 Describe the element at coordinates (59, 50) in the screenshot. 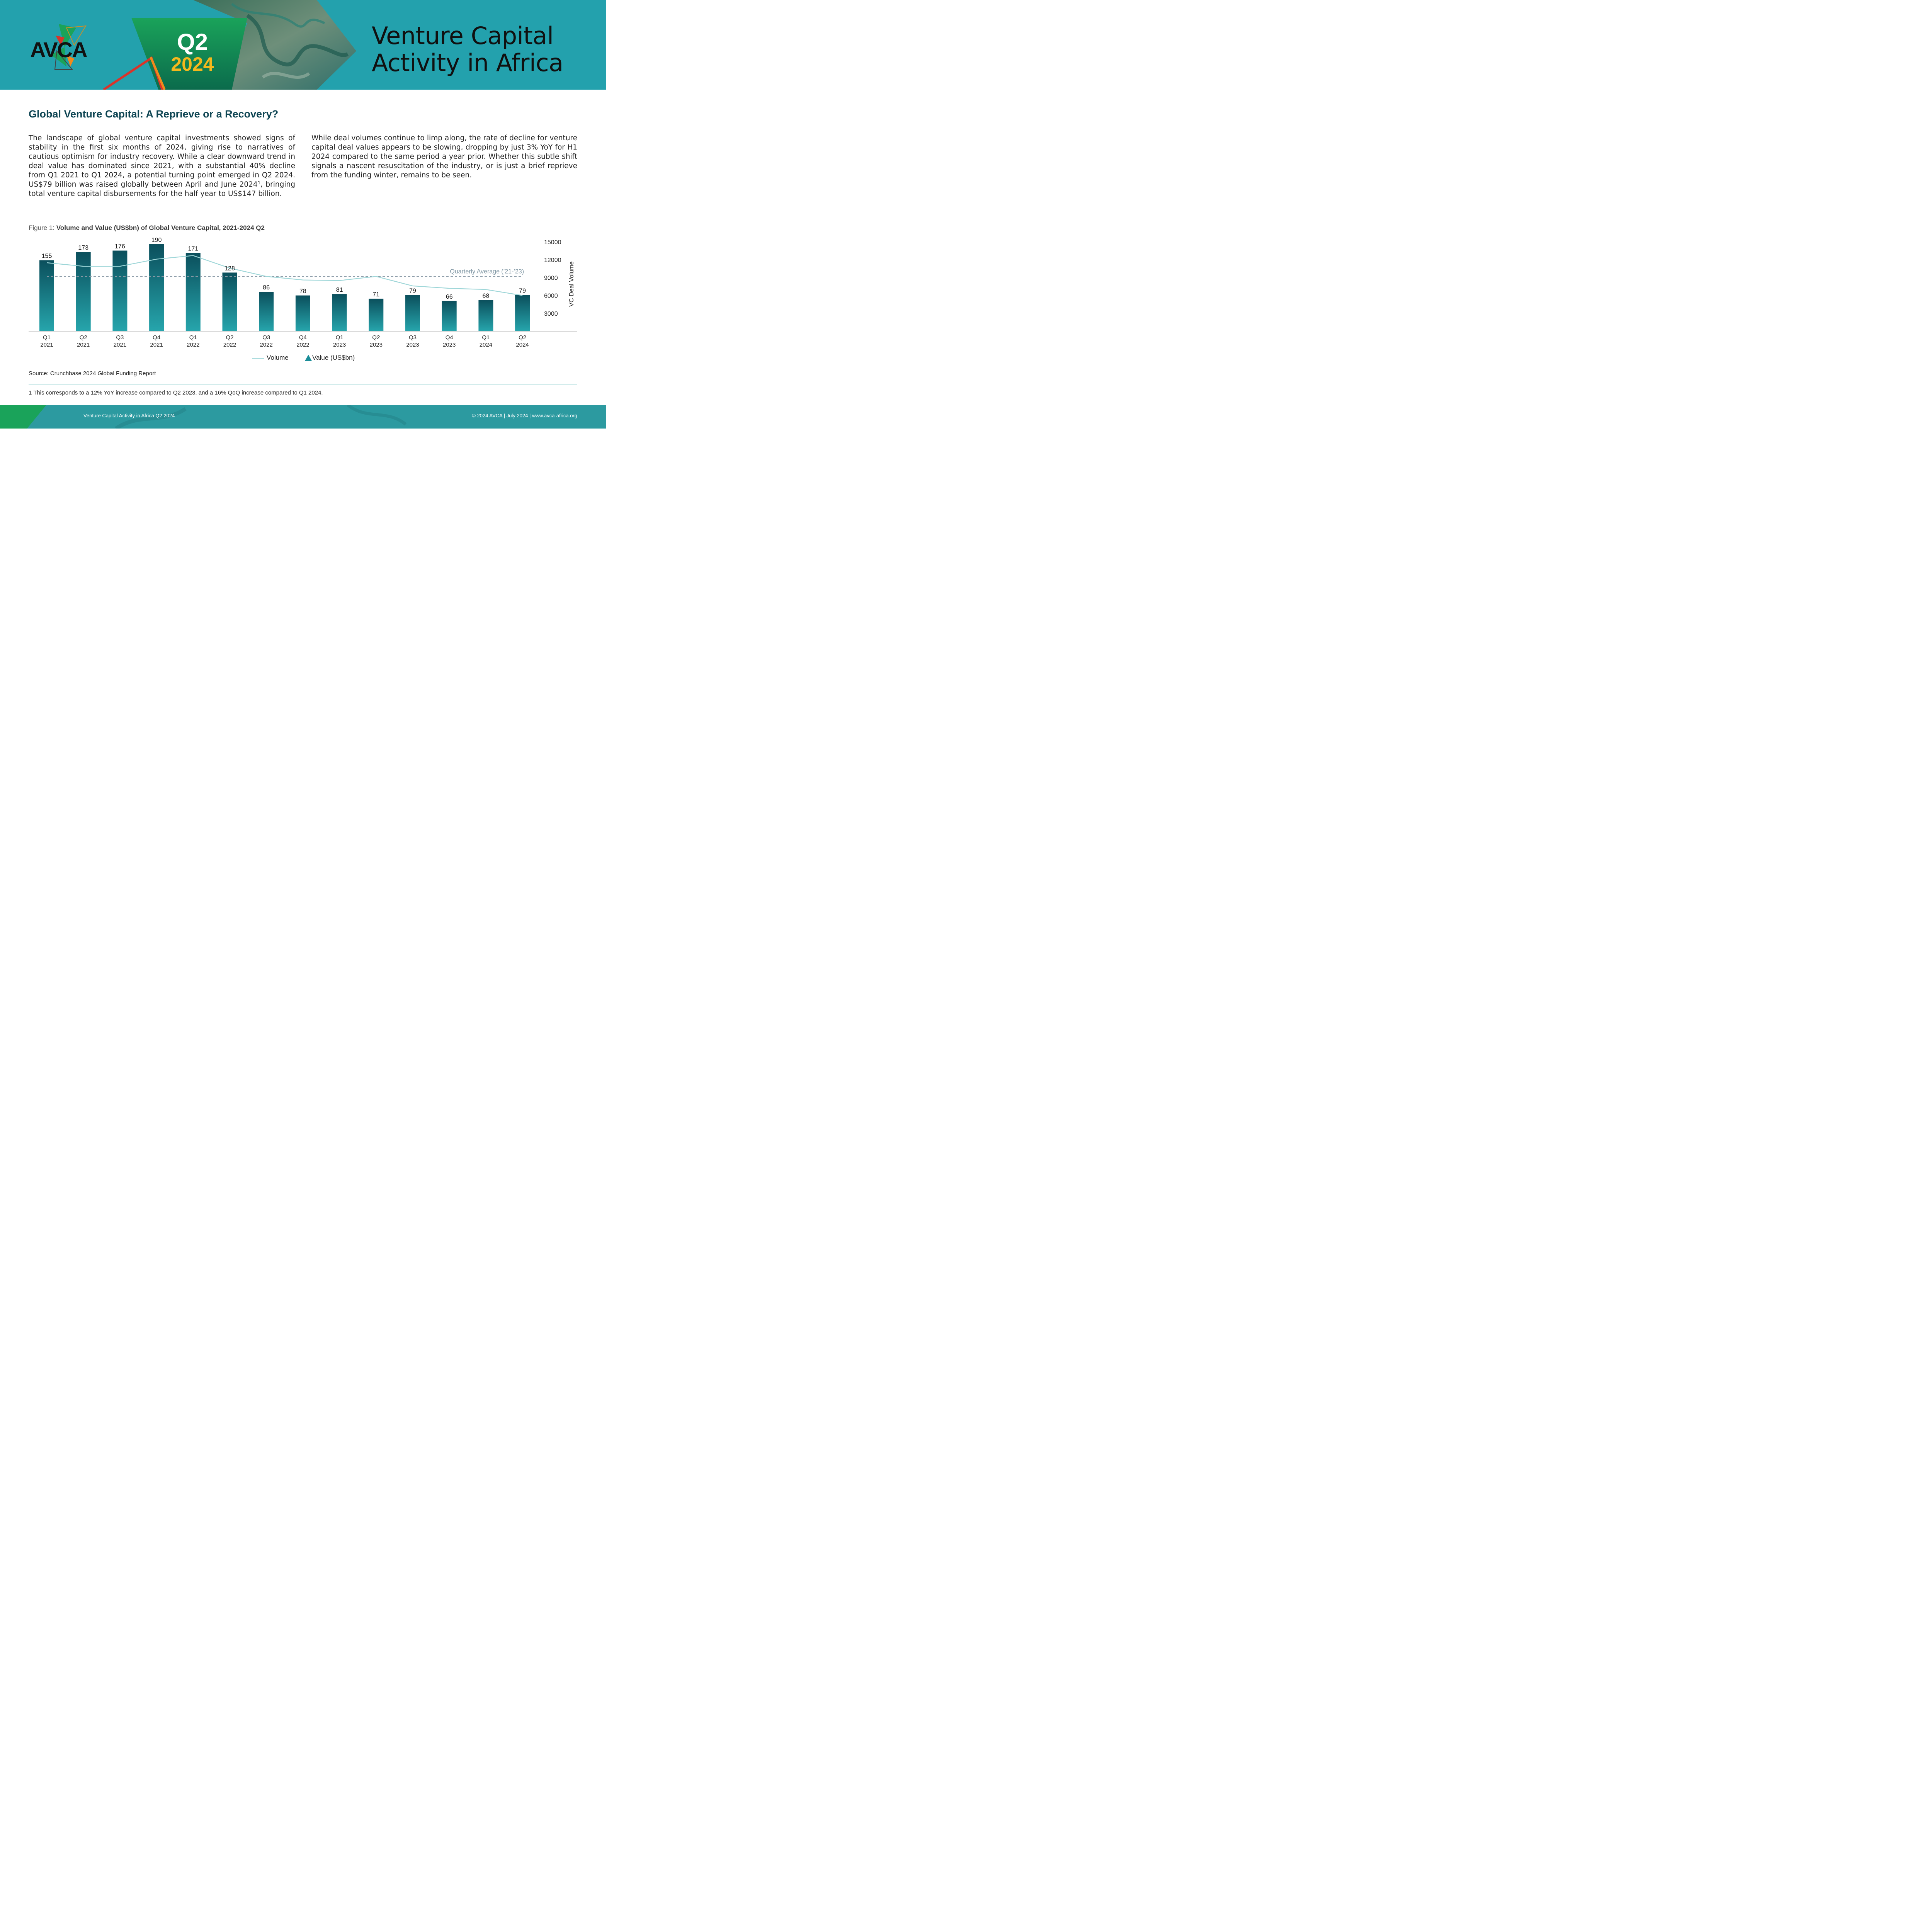

I see `logo-wordmark: AVCA` at that location.